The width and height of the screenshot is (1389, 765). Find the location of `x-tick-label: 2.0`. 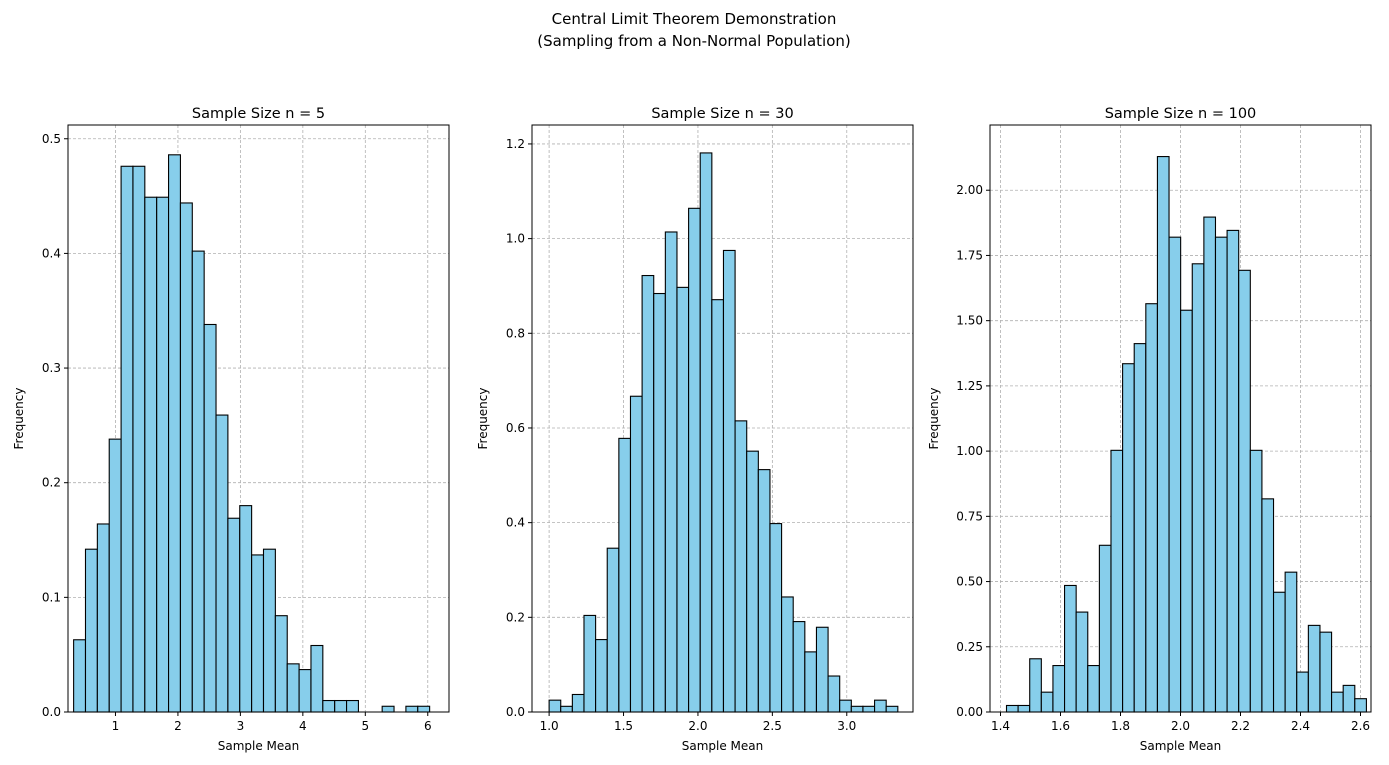

x-tick-label: 2.0 is located at coordinates (697, 726).